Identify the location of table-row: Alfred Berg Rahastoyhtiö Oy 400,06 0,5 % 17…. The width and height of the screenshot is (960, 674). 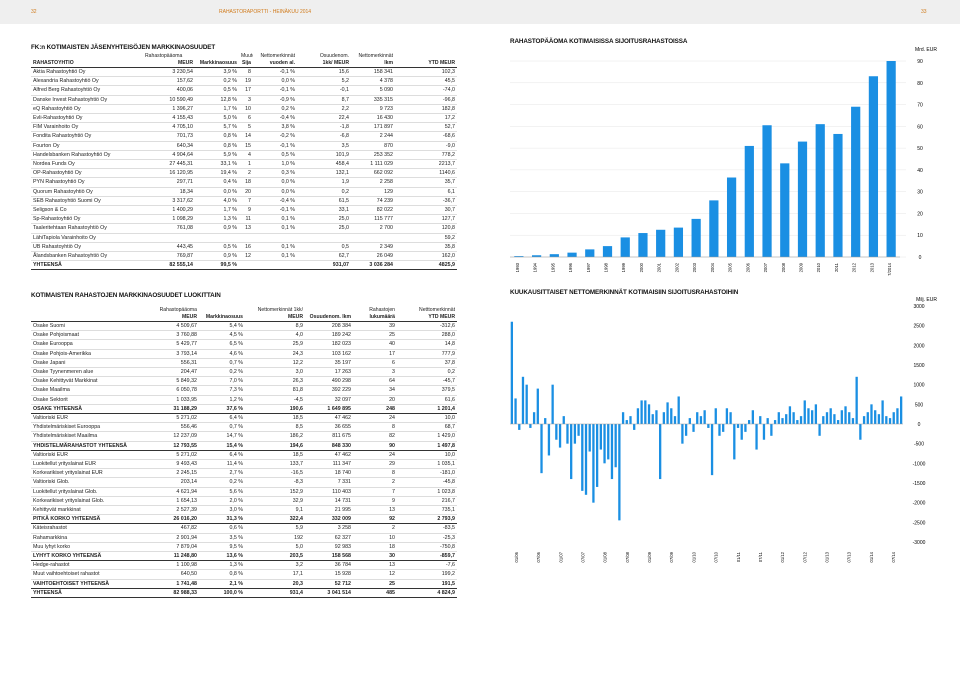
(244, 90).